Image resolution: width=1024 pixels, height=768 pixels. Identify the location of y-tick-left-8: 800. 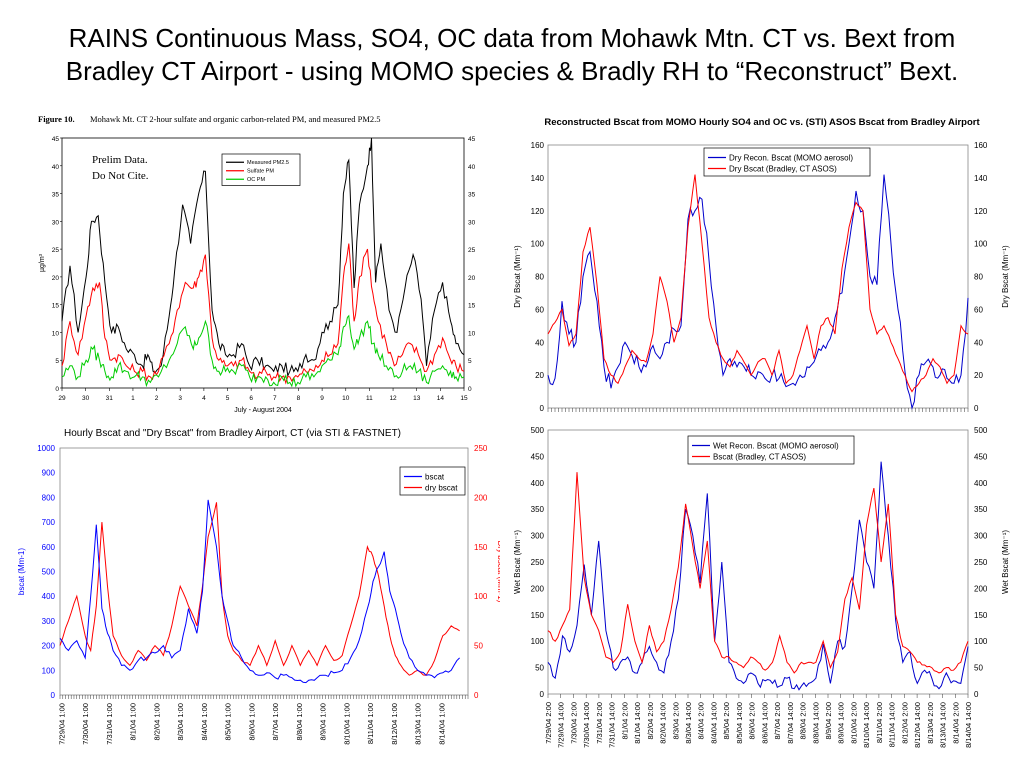
(49, 497).